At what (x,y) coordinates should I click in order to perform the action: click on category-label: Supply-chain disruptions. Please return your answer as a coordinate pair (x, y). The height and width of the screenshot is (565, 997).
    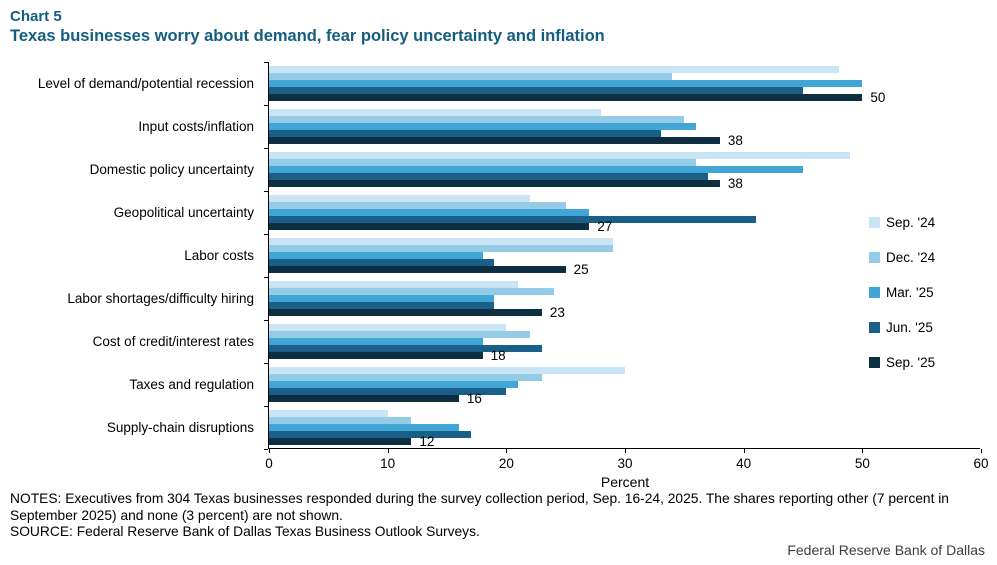
    Looking at the image, I should click on (180, 427).